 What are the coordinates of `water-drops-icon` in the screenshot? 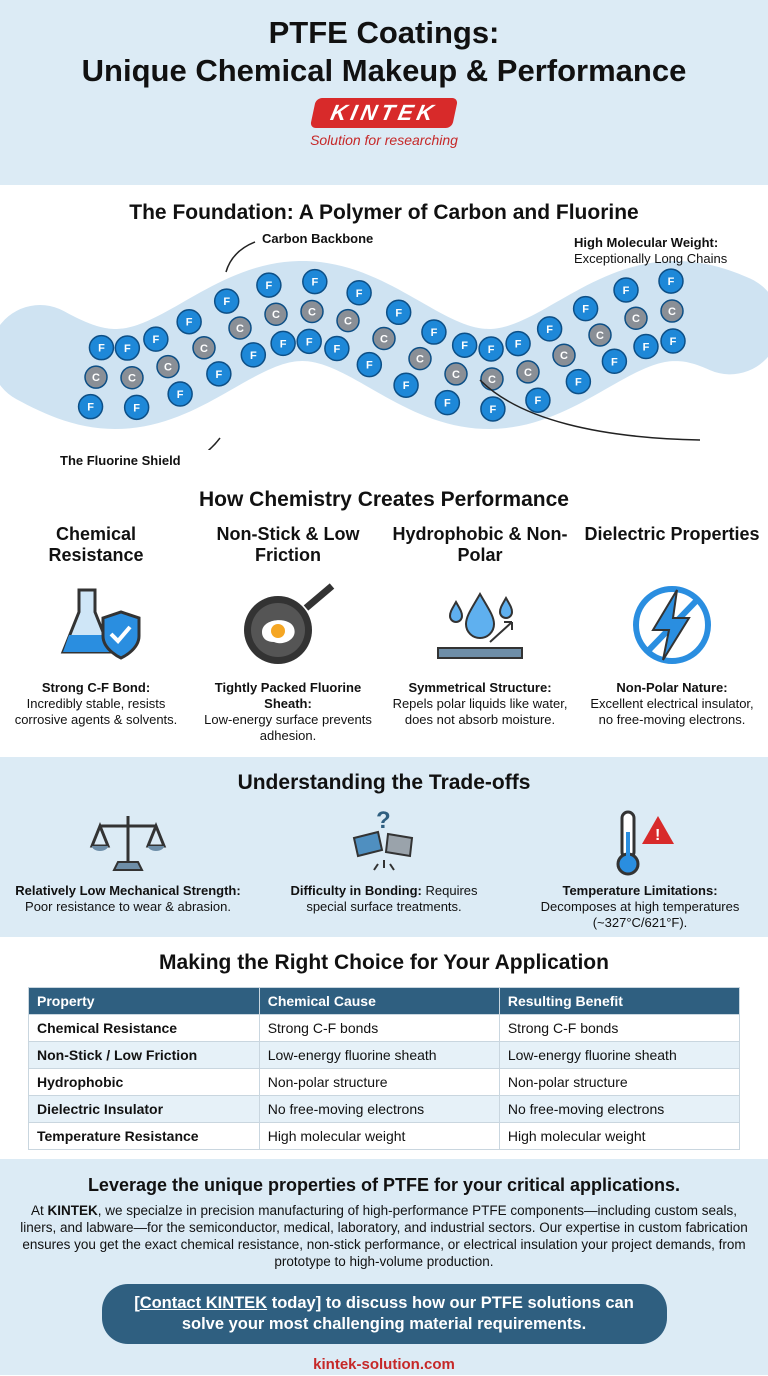 It's located at (480, 625).